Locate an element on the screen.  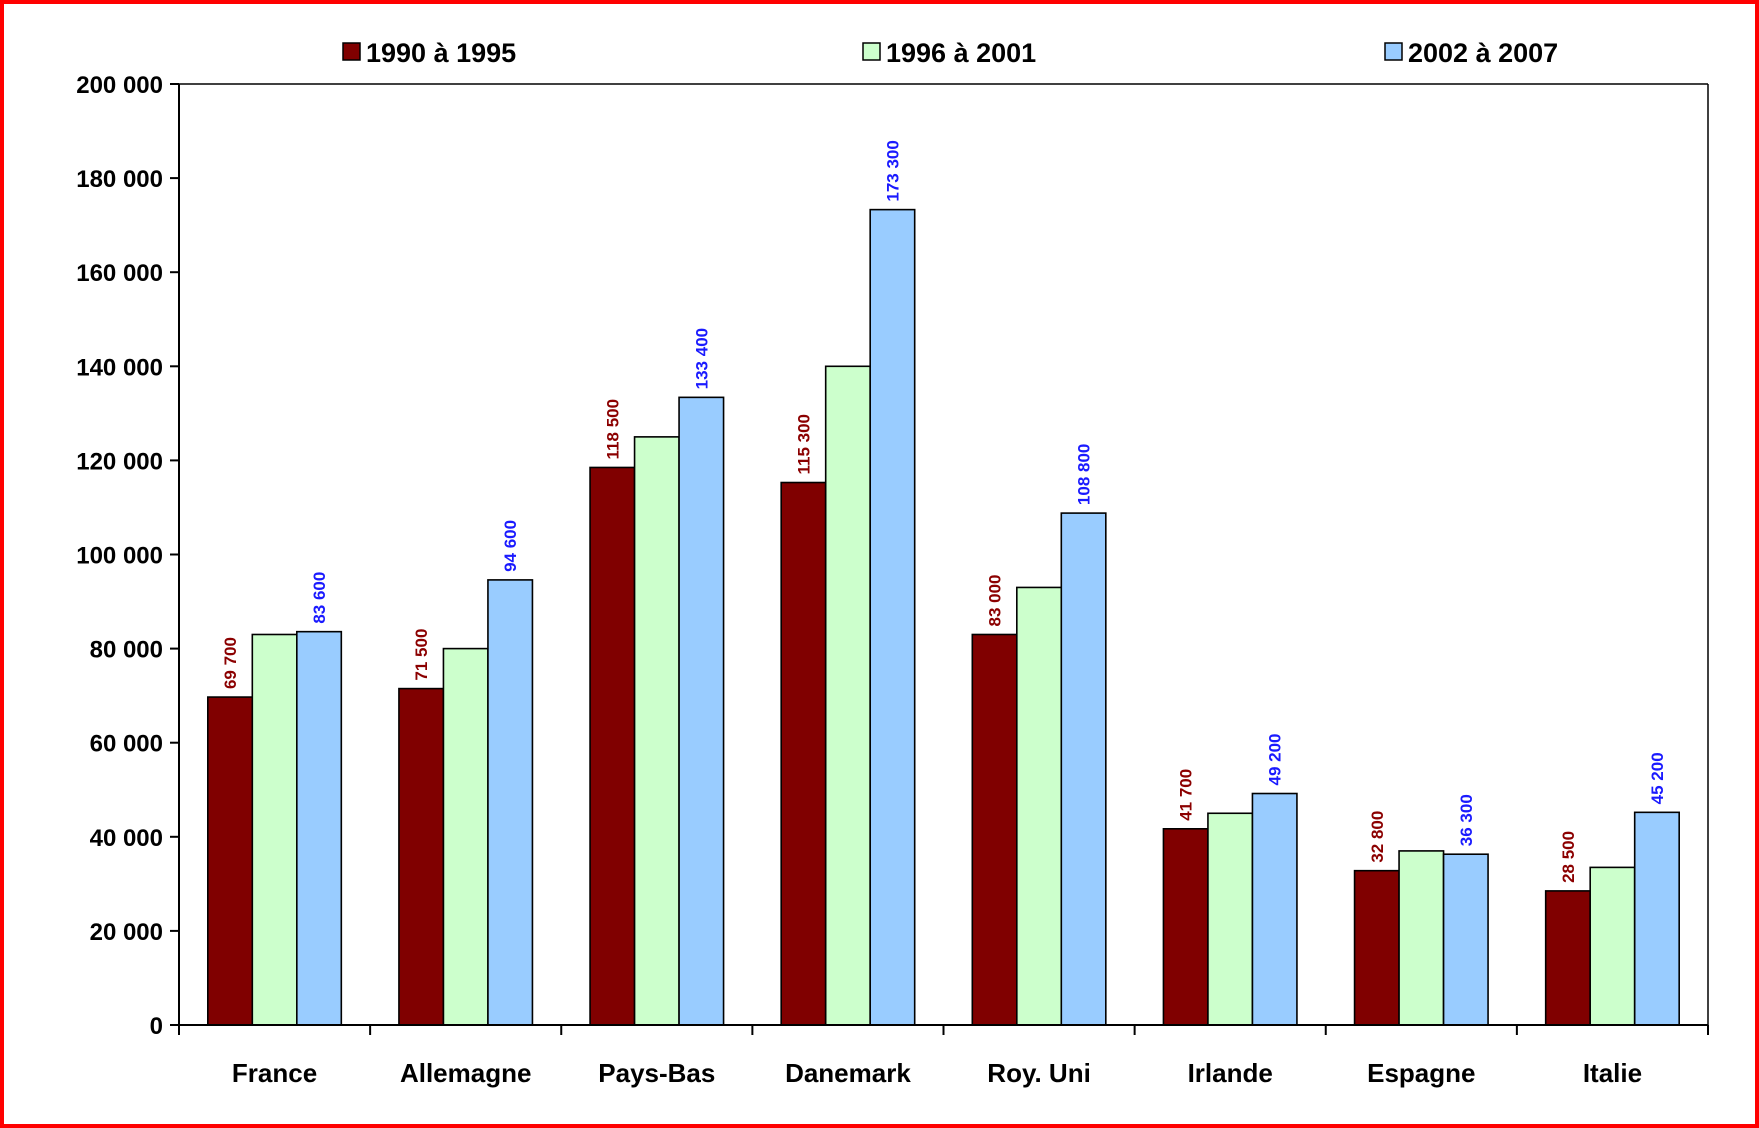
x-category-label: Espagne is located at coordinates (1421, 1073).